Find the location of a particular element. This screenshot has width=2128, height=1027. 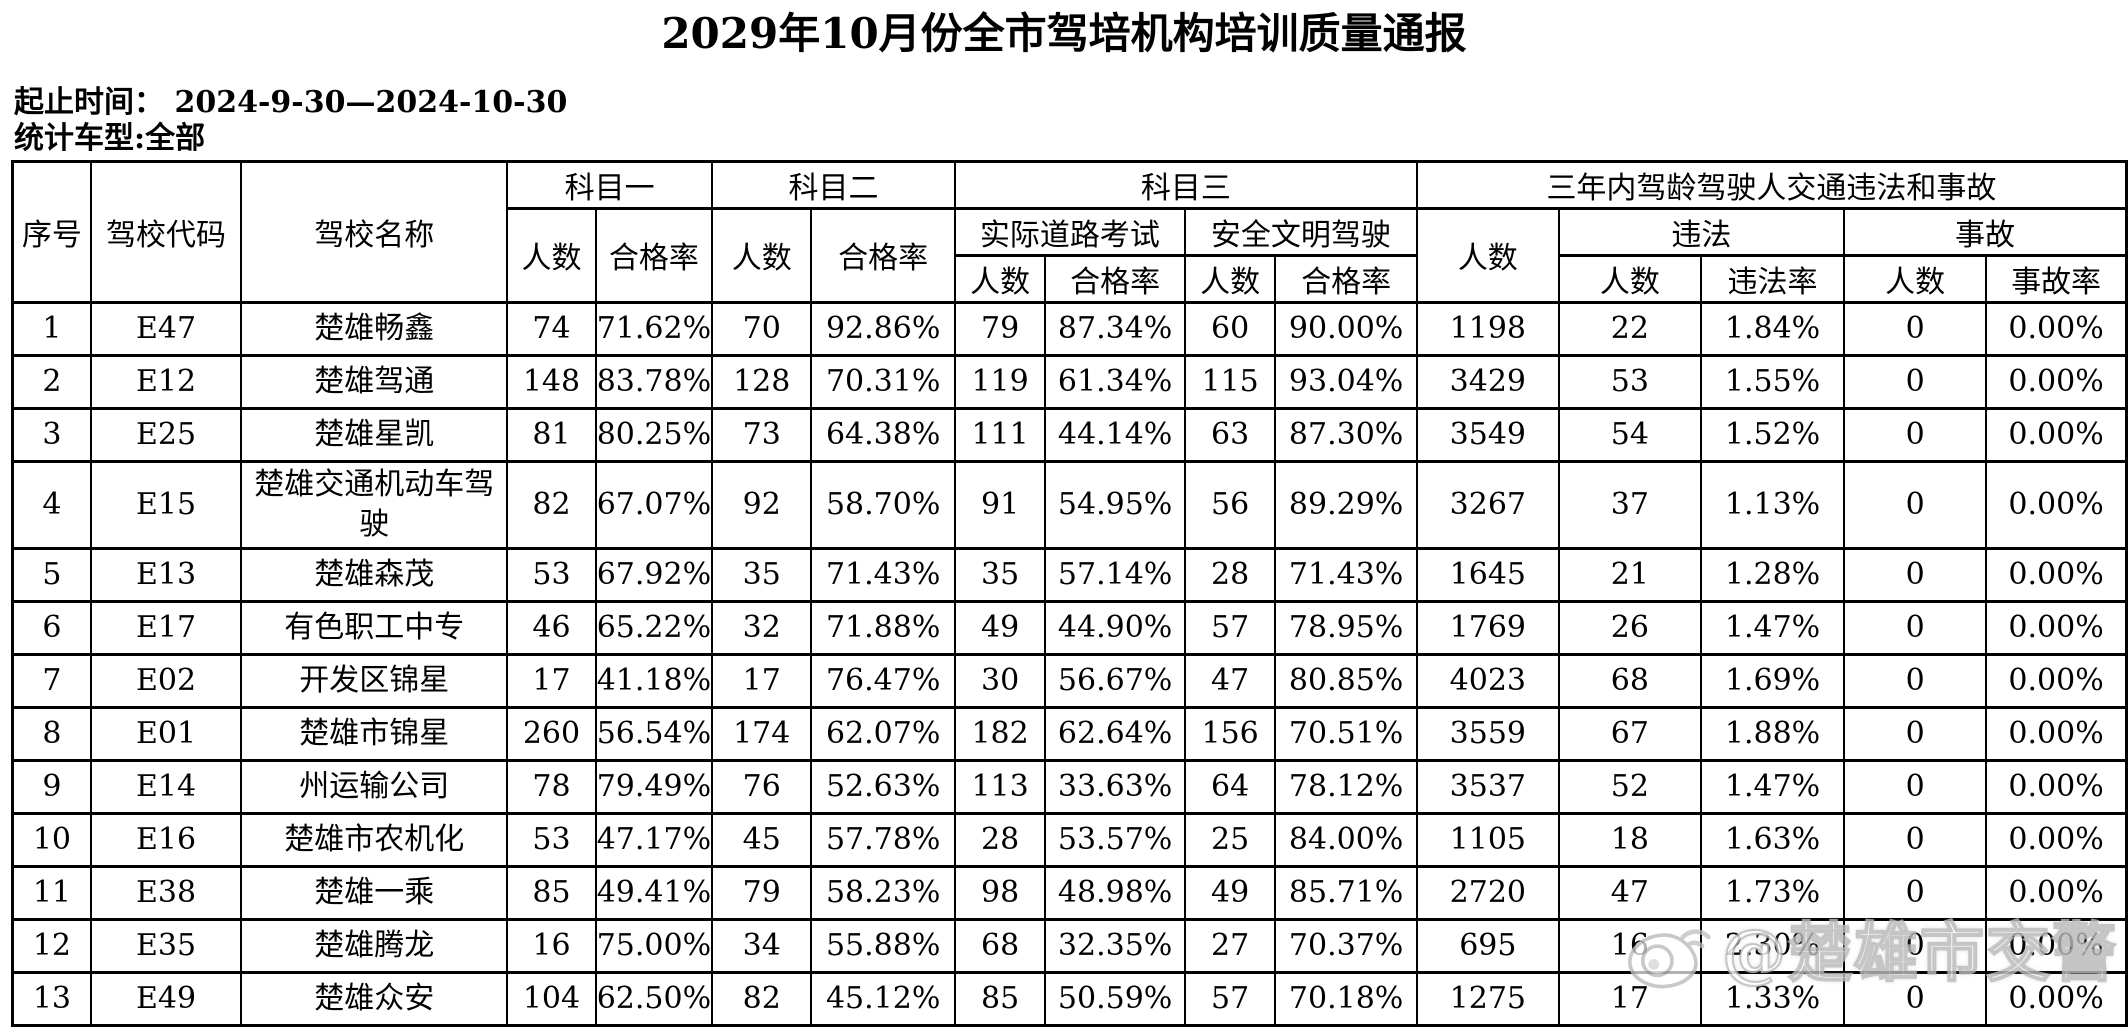

school-name-cell: 楚雄交通机动车驾驶 is located at coordinates (374, 504).